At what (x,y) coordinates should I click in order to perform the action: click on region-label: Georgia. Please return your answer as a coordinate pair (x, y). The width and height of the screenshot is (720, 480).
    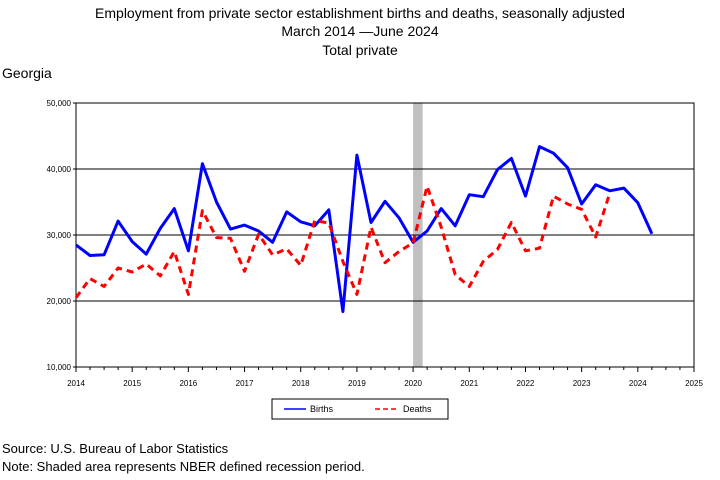
    Looking at the image, I should click on (27, 73).